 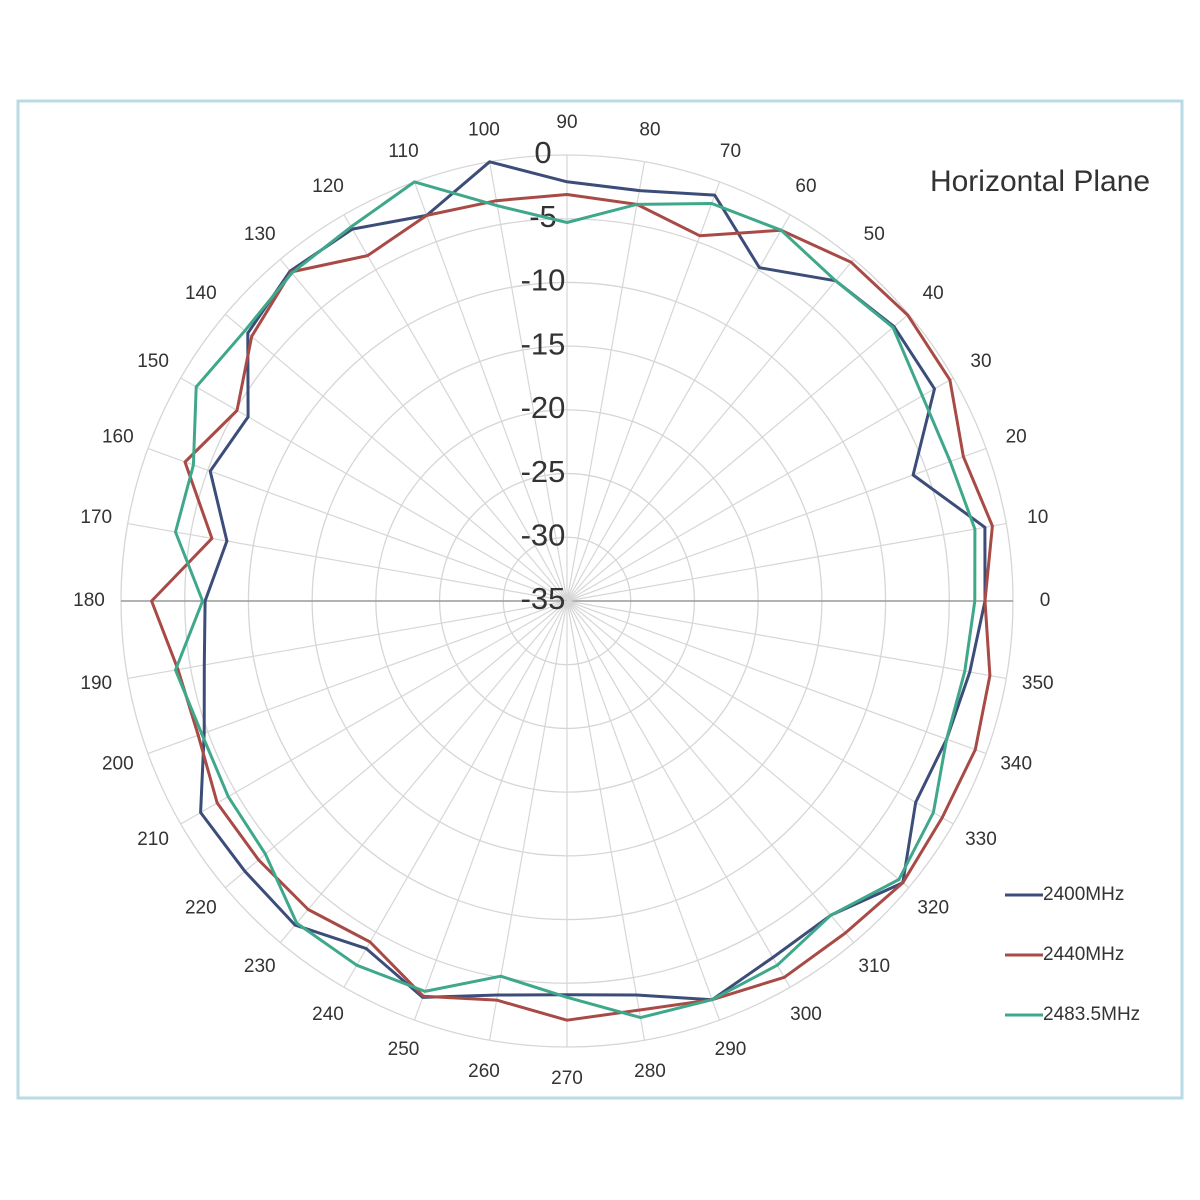 What do you see at coordinates (153, 839) in the screenshot?
I see `angle-label: 210` at bounding box center [153, 839].